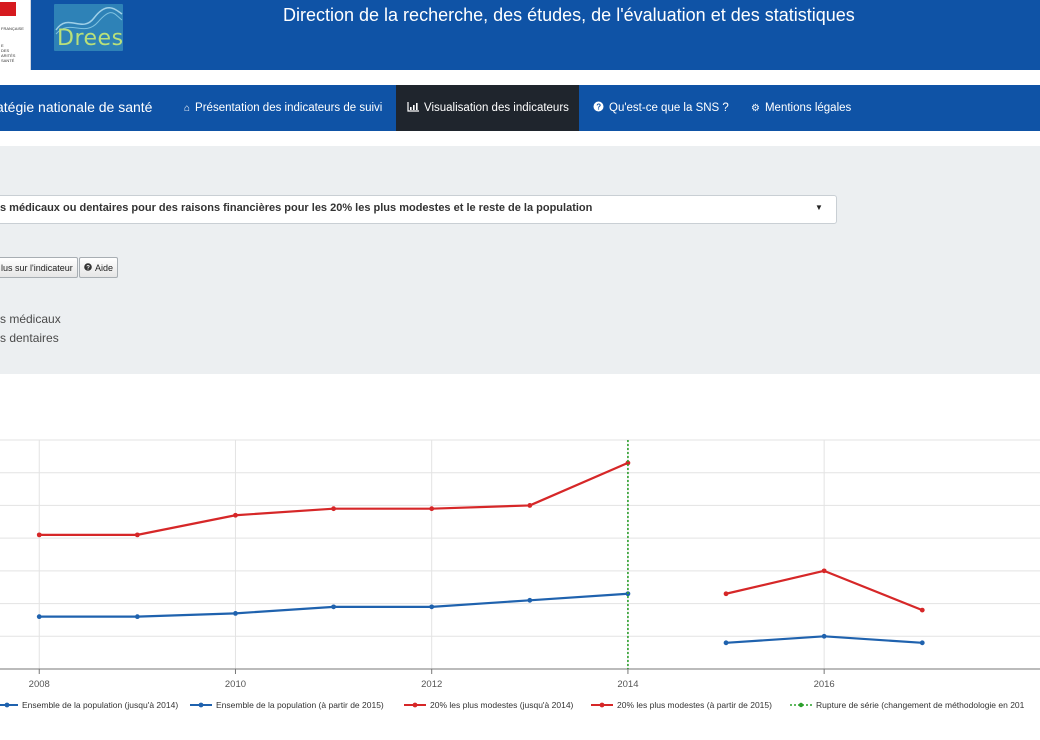 The width and height of the screenshot is (1040, 740). I want to click on indicator-select, so click(418, 209).